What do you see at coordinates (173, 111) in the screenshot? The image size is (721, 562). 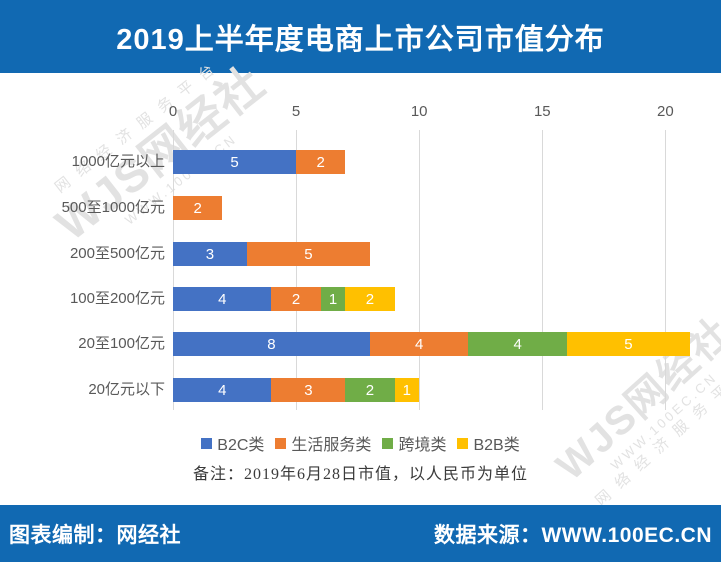 I see `x-tick-label: 0` at bounding box center [173, 111].